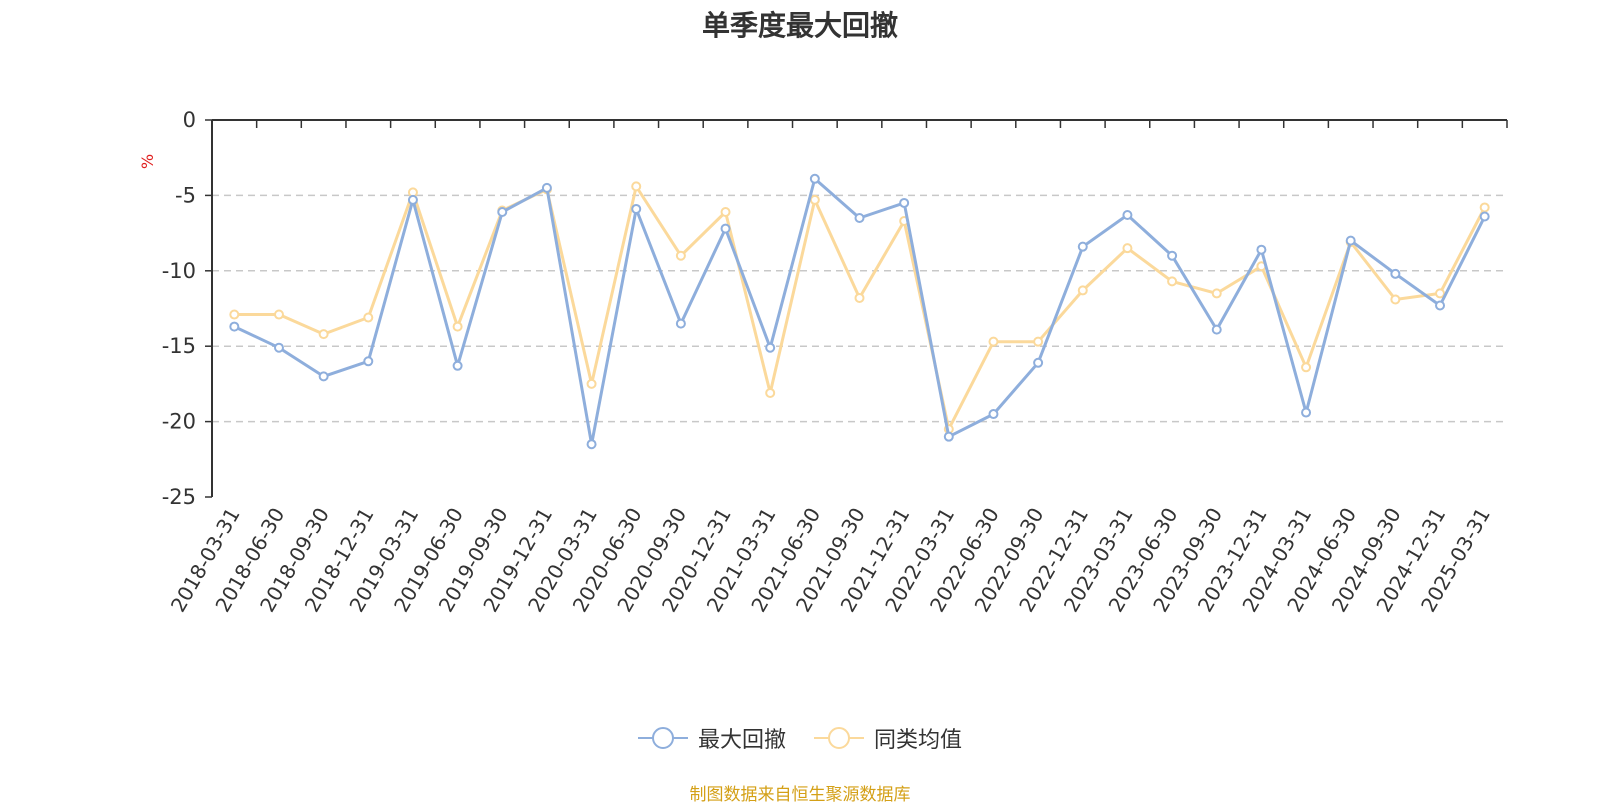 This screenshot has width=1600, height=805. What do you see at coordinates (185, 195) in the screenshot?
I see `y-tick-label: -5` at bounding box center [185, 195].